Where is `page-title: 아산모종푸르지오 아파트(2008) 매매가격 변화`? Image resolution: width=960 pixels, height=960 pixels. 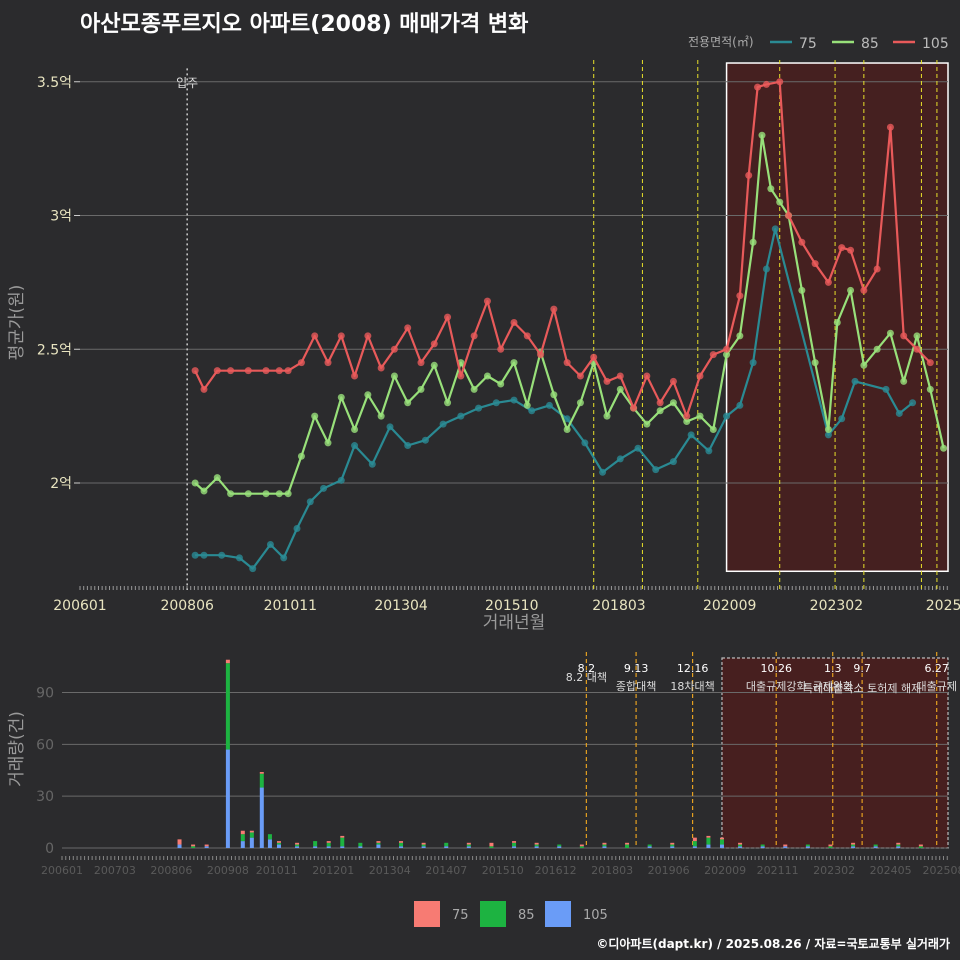 page-title: 아산모종푸르지오 아파트(2008) 매매가격 변화 is located at coordinates (304, 24).